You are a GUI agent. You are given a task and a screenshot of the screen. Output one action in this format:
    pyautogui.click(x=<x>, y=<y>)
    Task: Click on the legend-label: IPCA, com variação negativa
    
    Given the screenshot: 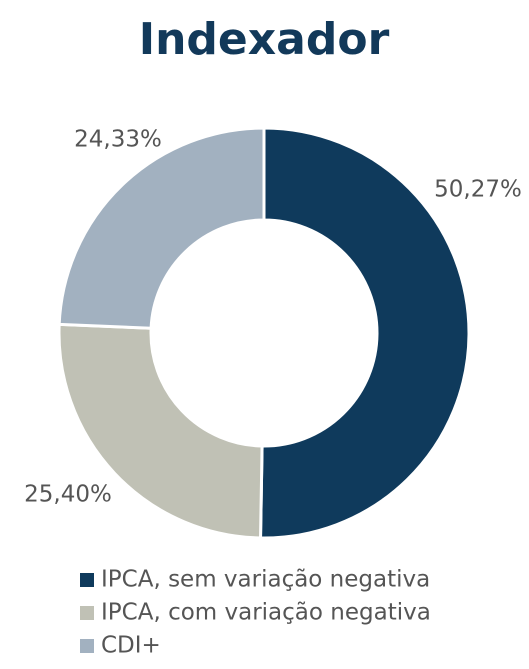 What is the action you would take?
    pyautogui.click(x=266, y=613)
    